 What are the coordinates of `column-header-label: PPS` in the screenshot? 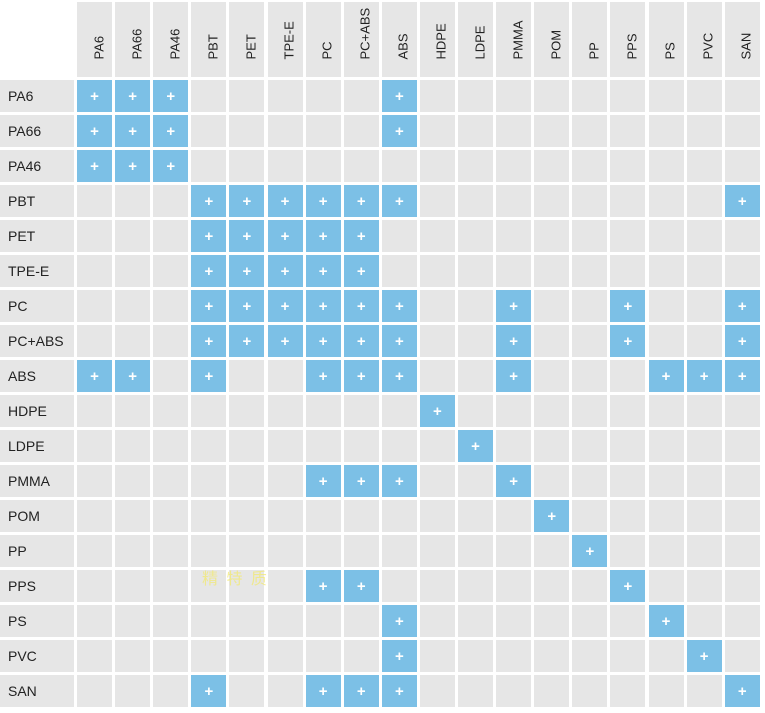 It's located at (632, 46).